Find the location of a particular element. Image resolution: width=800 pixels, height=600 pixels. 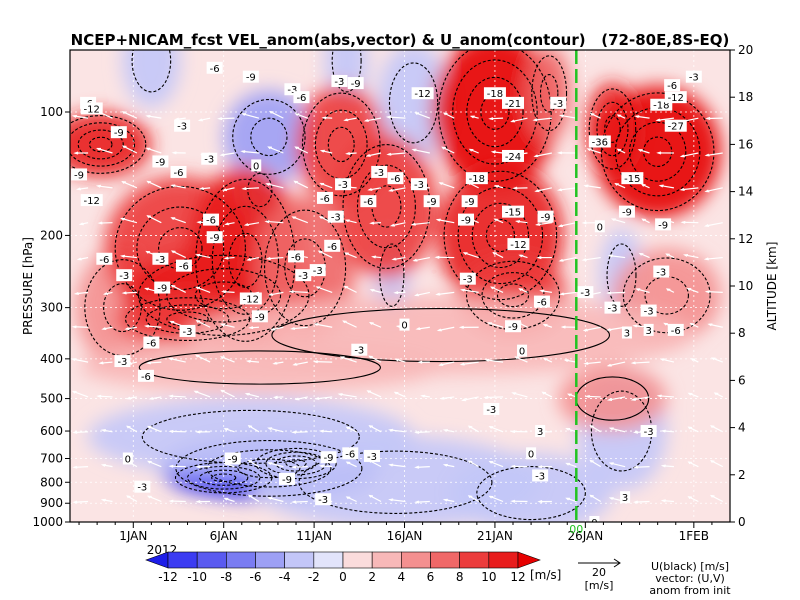

pressure-tick-label: 800 is located at coordinates (51, 482).